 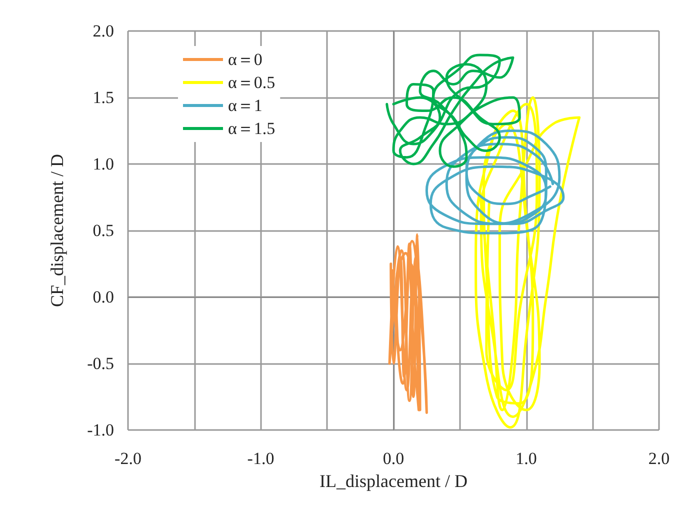 I want to click on y-tick-label: -1.0, so click(x=100, y=430).